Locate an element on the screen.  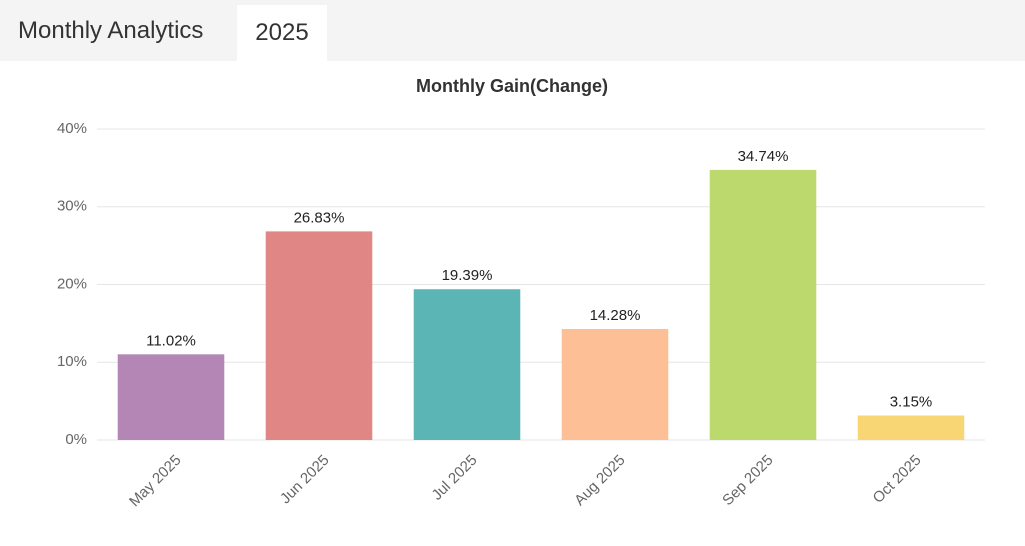
year-tab: 2025 is located at coordinates (282, 33).